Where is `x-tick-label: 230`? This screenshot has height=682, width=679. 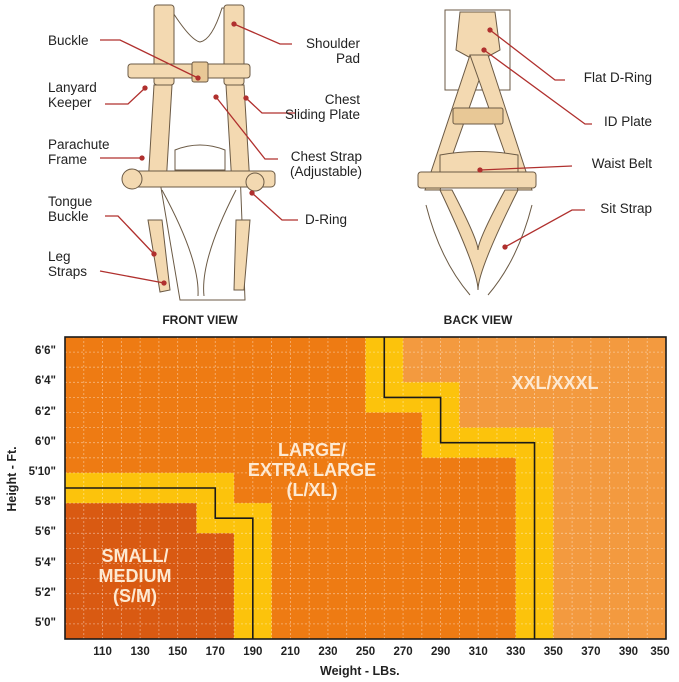 x-tick-label: 230 is located at coordinates (328, 652).